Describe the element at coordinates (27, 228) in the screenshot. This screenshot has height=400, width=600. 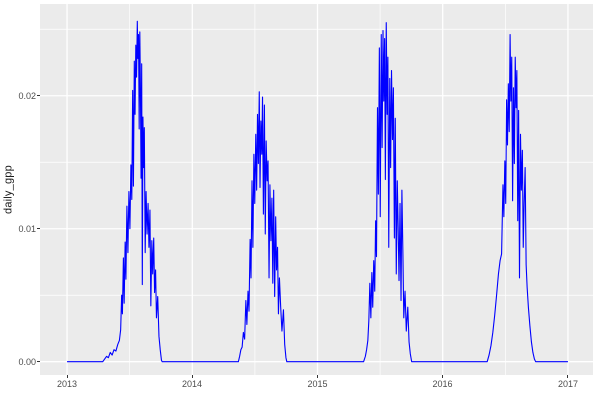
I see `y-tick-label-0.01: 0.01` at that location.